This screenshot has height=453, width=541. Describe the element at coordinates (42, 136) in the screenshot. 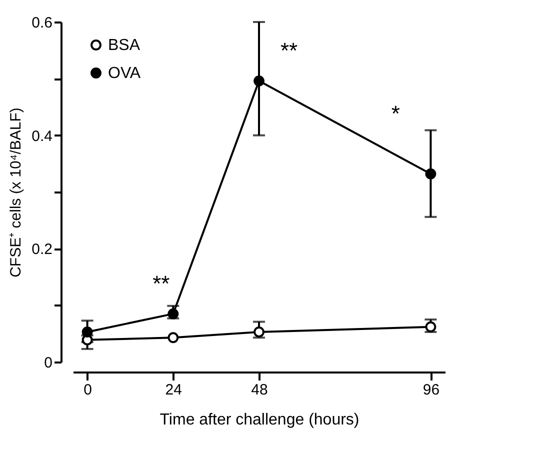

I see `y-tick-label: 0.4` at that location.